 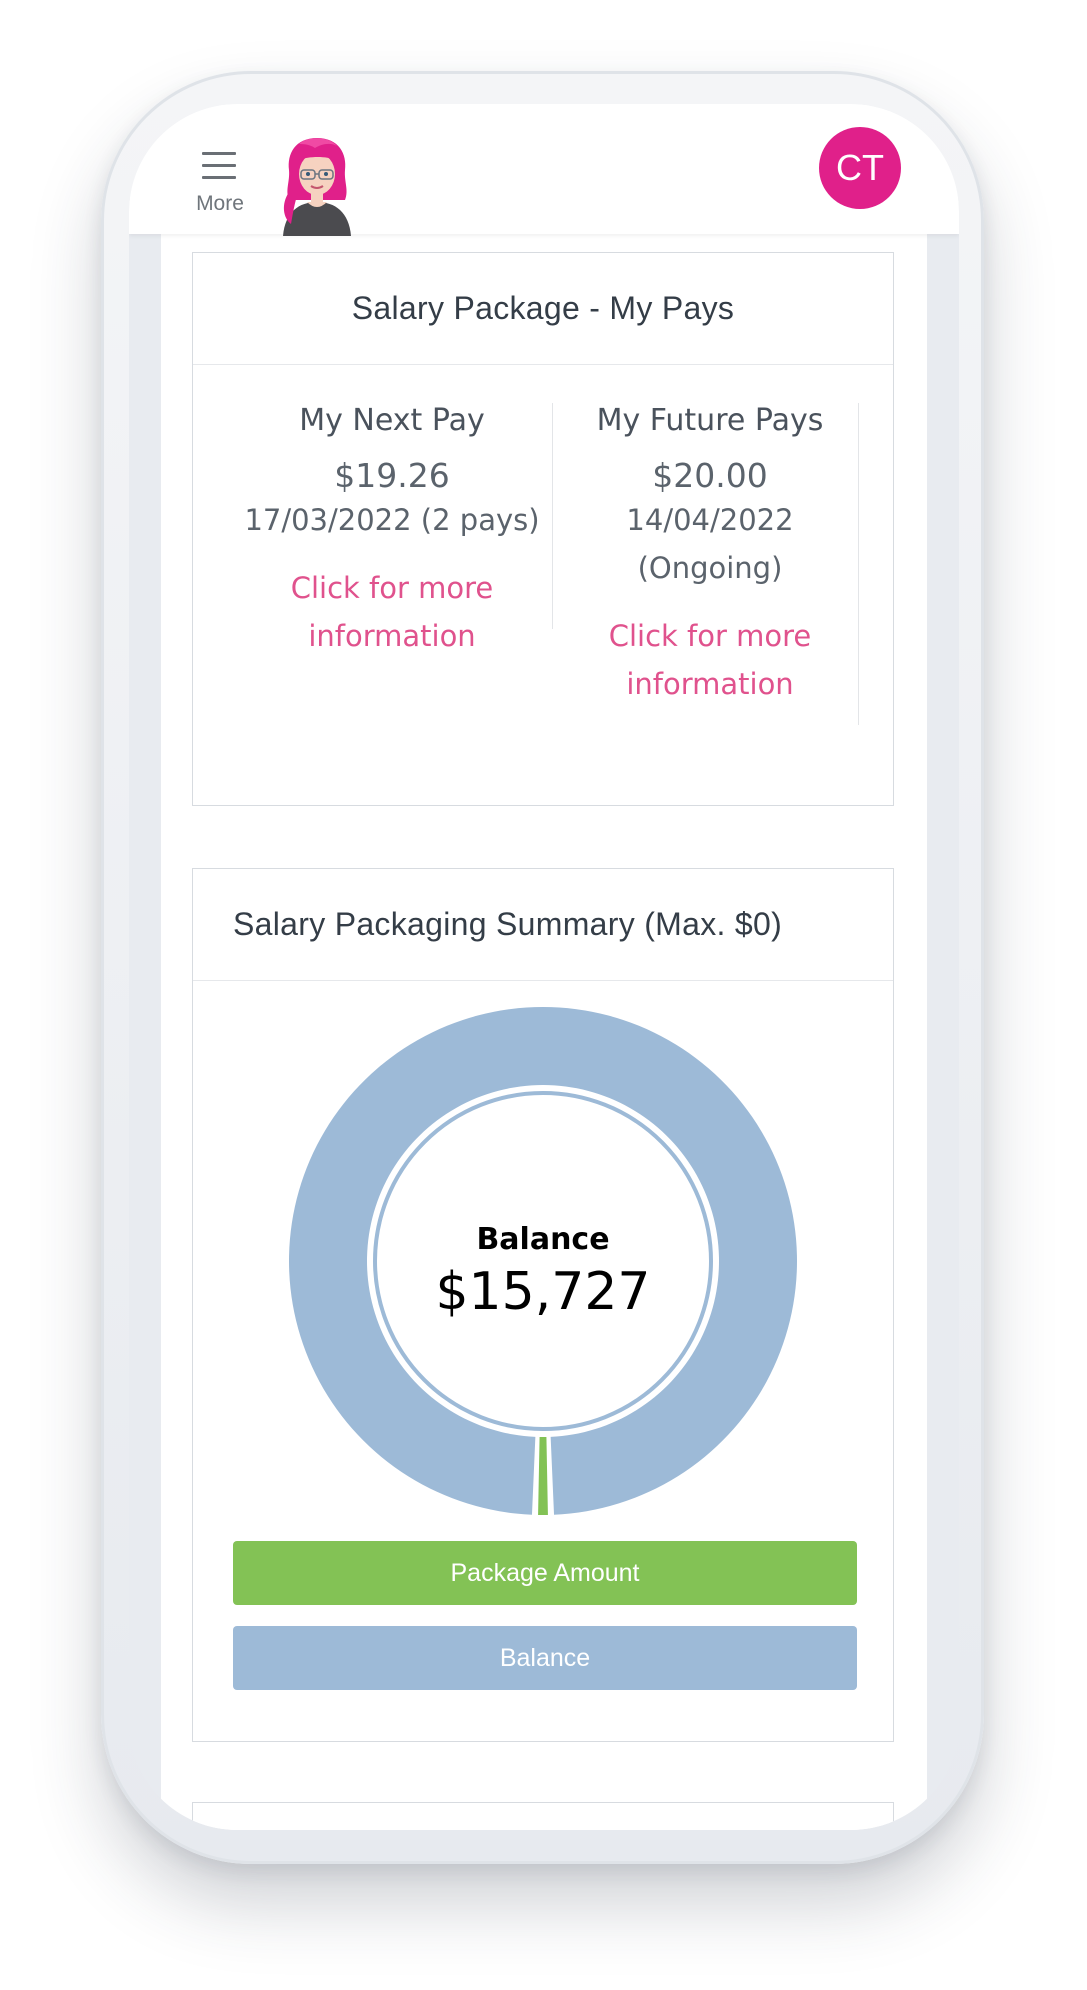 What do you see at coordinates (543, 1292) in the screenshot?
I see `donut-center-value: $15,727` at bounding box center [543, 1292].